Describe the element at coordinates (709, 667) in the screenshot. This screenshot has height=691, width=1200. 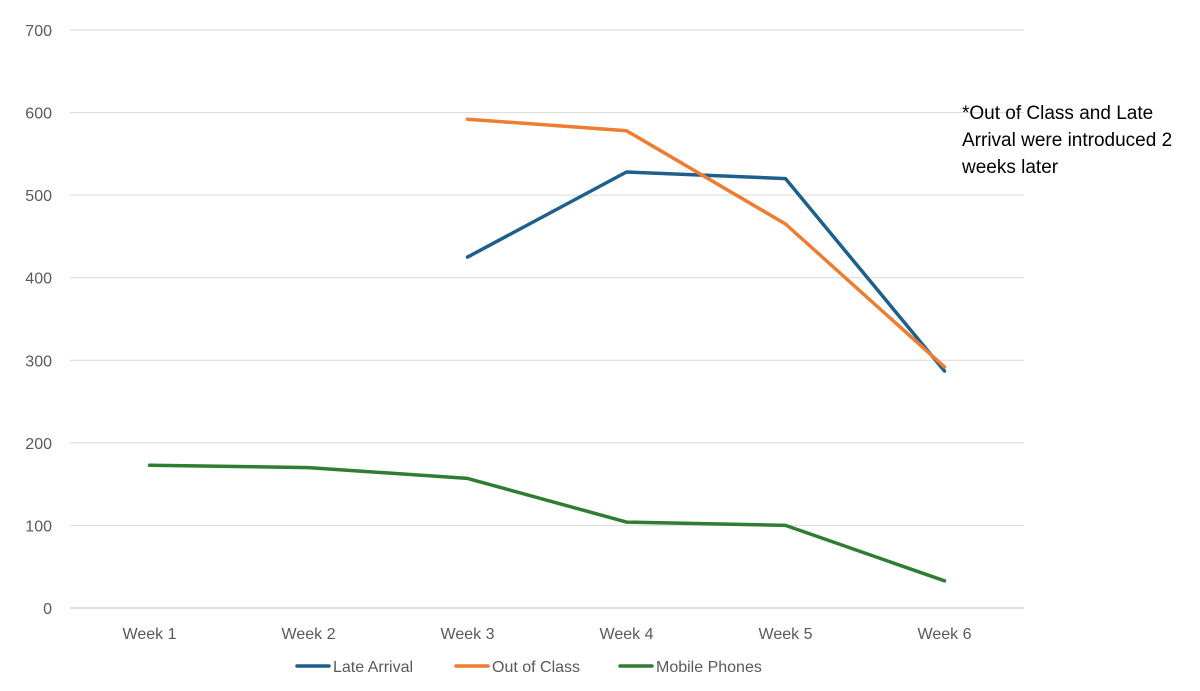
I see `legend-label: Mobile Phones` at that location.